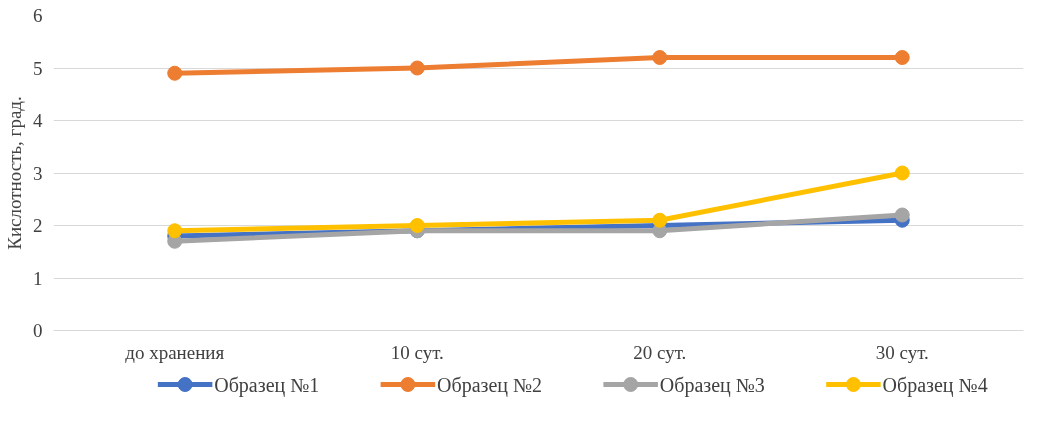  Describe the element at coordinates (175, 352) in the screenshot. I see `x-tick-label: до хранения` at that location.